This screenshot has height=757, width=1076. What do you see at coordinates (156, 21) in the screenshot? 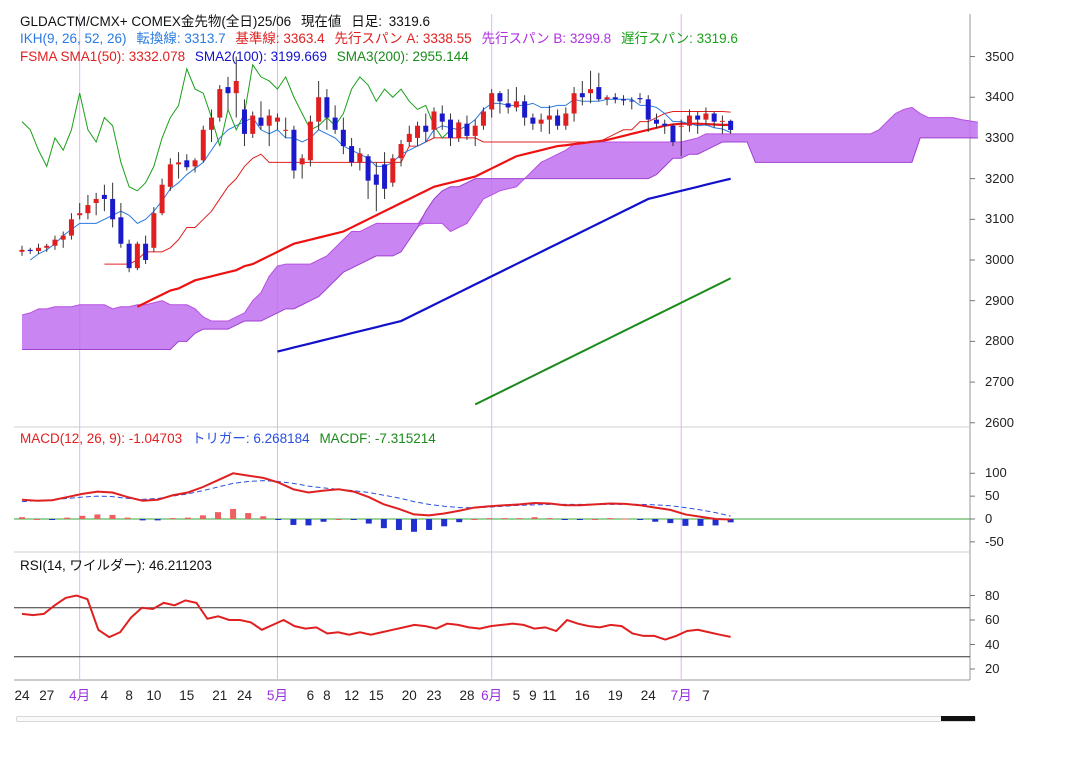
I see `instrument-title: GLDACTM/CMX+ COMEX金先物(全日)25/06` at bounding box center [156, 21].